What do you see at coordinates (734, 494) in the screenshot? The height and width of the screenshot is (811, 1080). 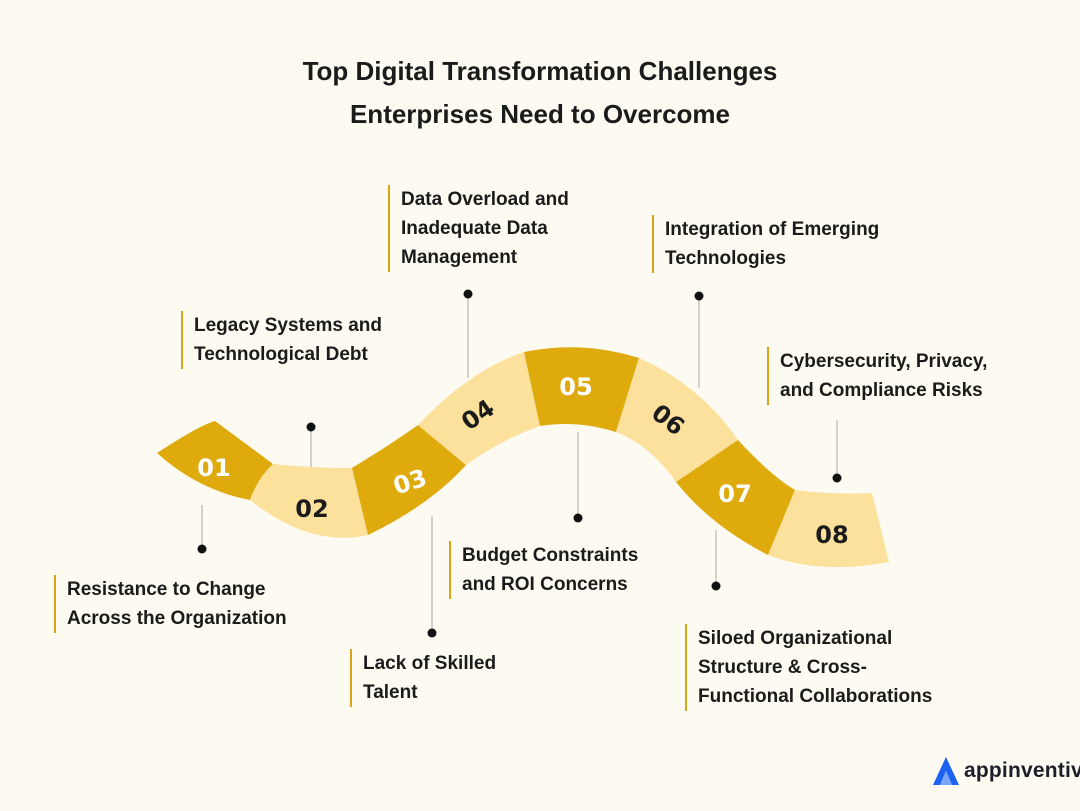 I see `number-07: 07` at bounding box center [734, 494].